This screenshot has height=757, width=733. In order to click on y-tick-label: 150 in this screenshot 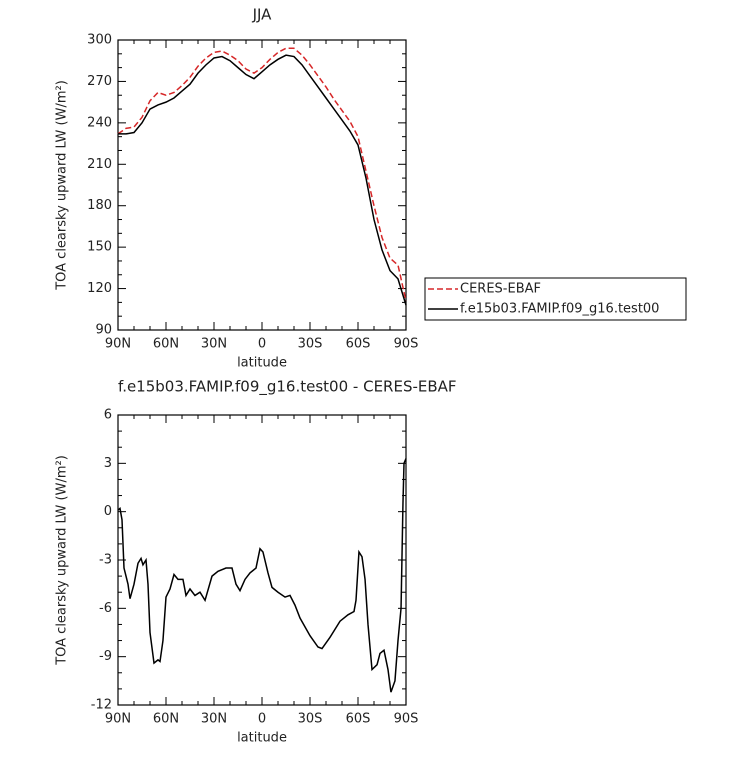, I will do `click(99, 247)`.